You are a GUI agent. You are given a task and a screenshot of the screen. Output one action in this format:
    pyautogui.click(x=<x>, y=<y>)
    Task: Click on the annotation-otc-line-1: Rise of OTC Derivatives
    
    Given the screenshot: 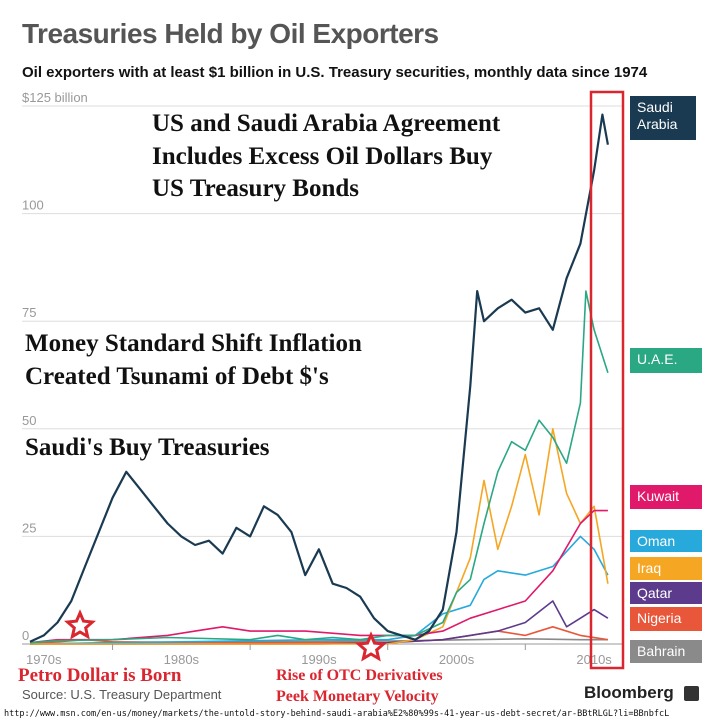 What is the action you would take?
    pyautogui.click(x=359, y=675)
    